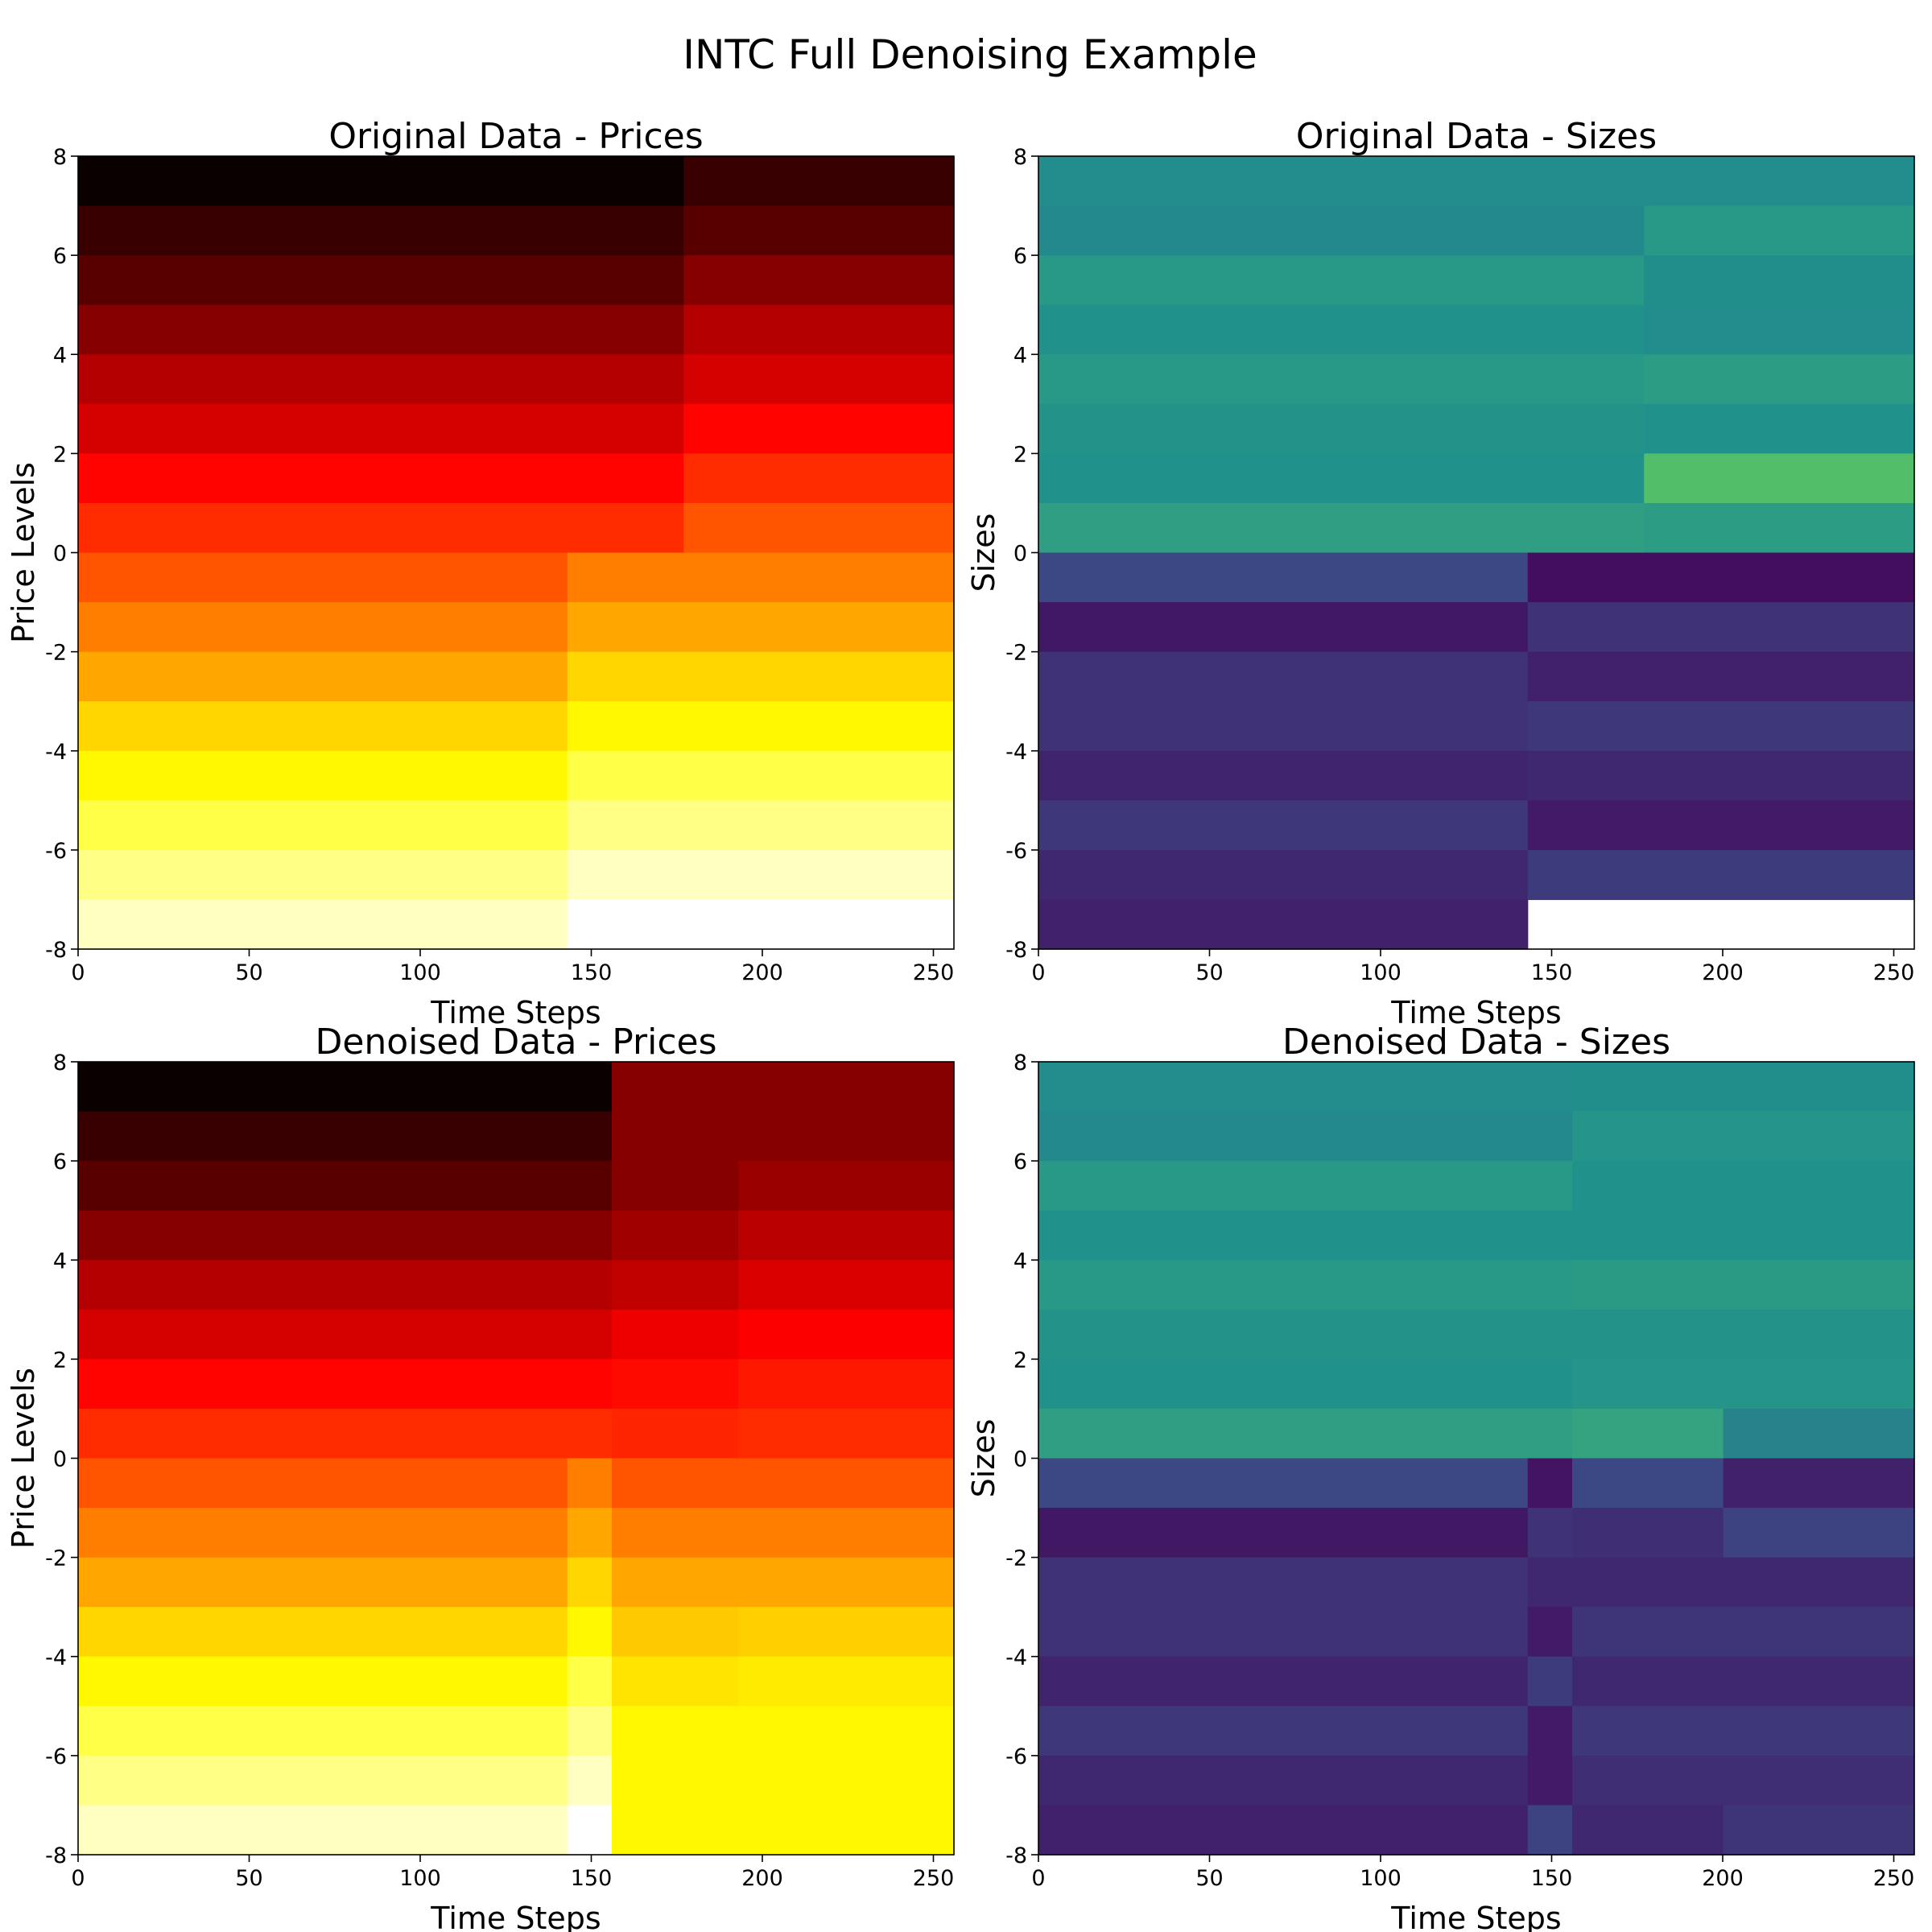 The height and width of the screenshot is (1932, 1932). What do you see at coordinates (420, 972) in the screenshot?
I see `x-tick-label: 100` at bounding box center [420, 972].